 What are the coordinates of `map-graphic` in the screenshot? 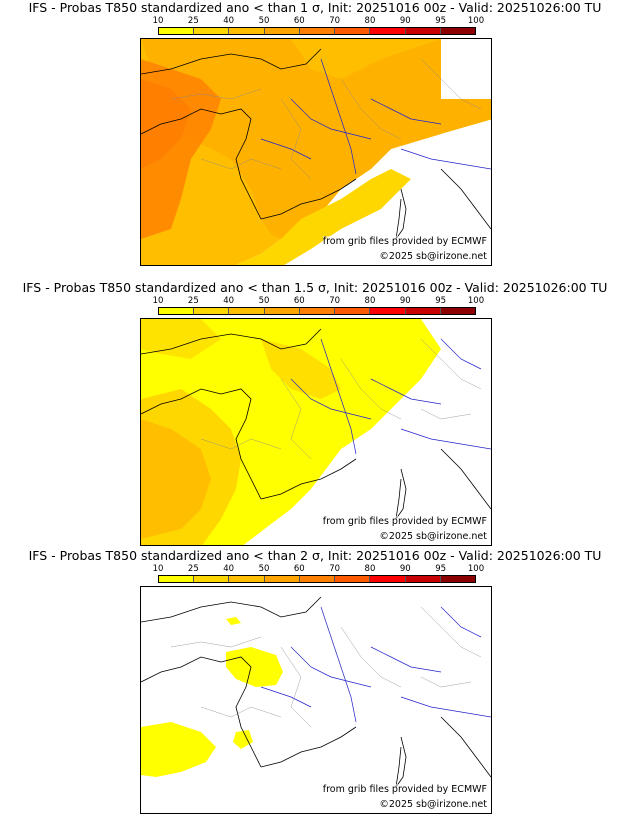 It's located at (316, 692).